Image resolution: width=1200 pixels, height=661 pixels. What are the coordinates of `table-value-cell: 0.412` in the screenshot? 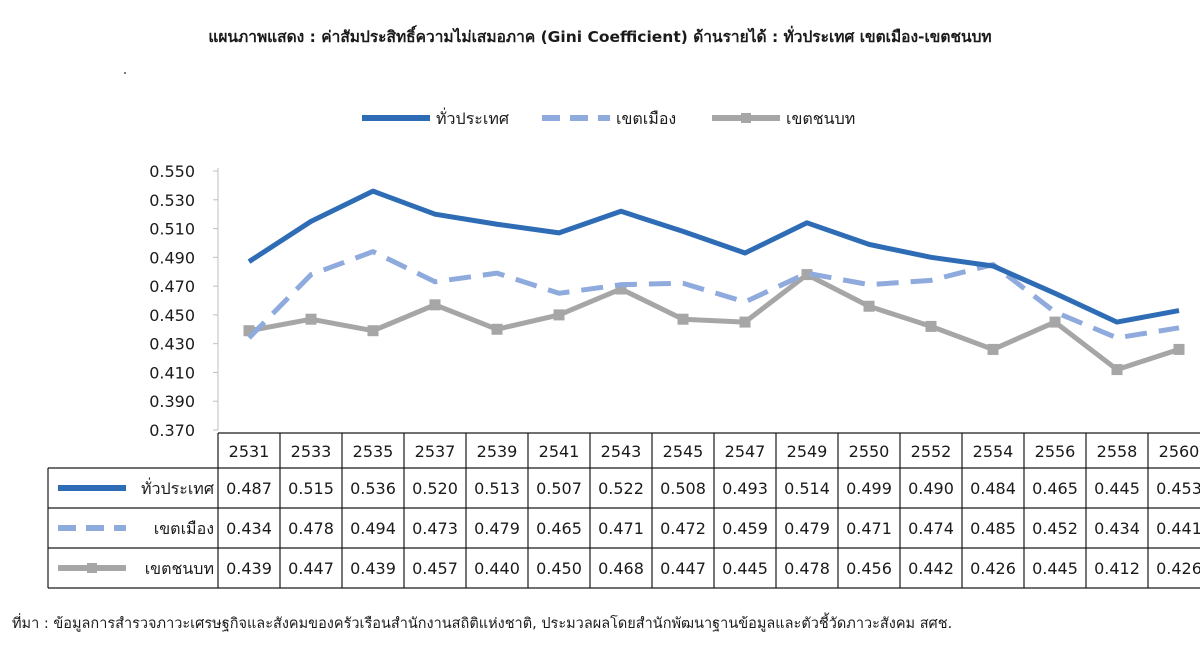 It's located at (1117, 568).